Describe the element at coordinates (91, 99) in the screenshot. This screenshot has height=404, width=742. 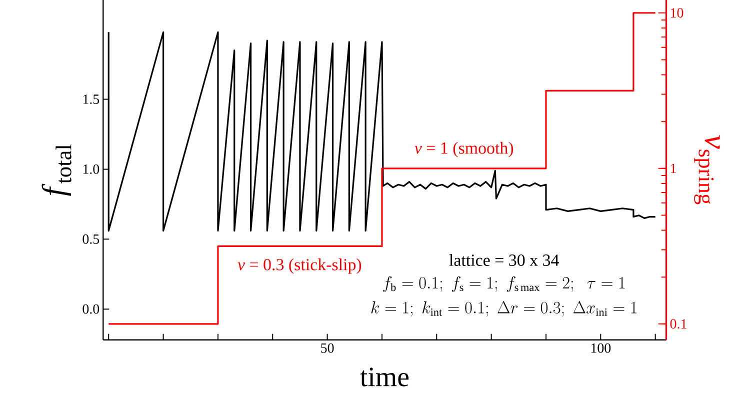
I see `y-tick-label: 1.5` at that location.